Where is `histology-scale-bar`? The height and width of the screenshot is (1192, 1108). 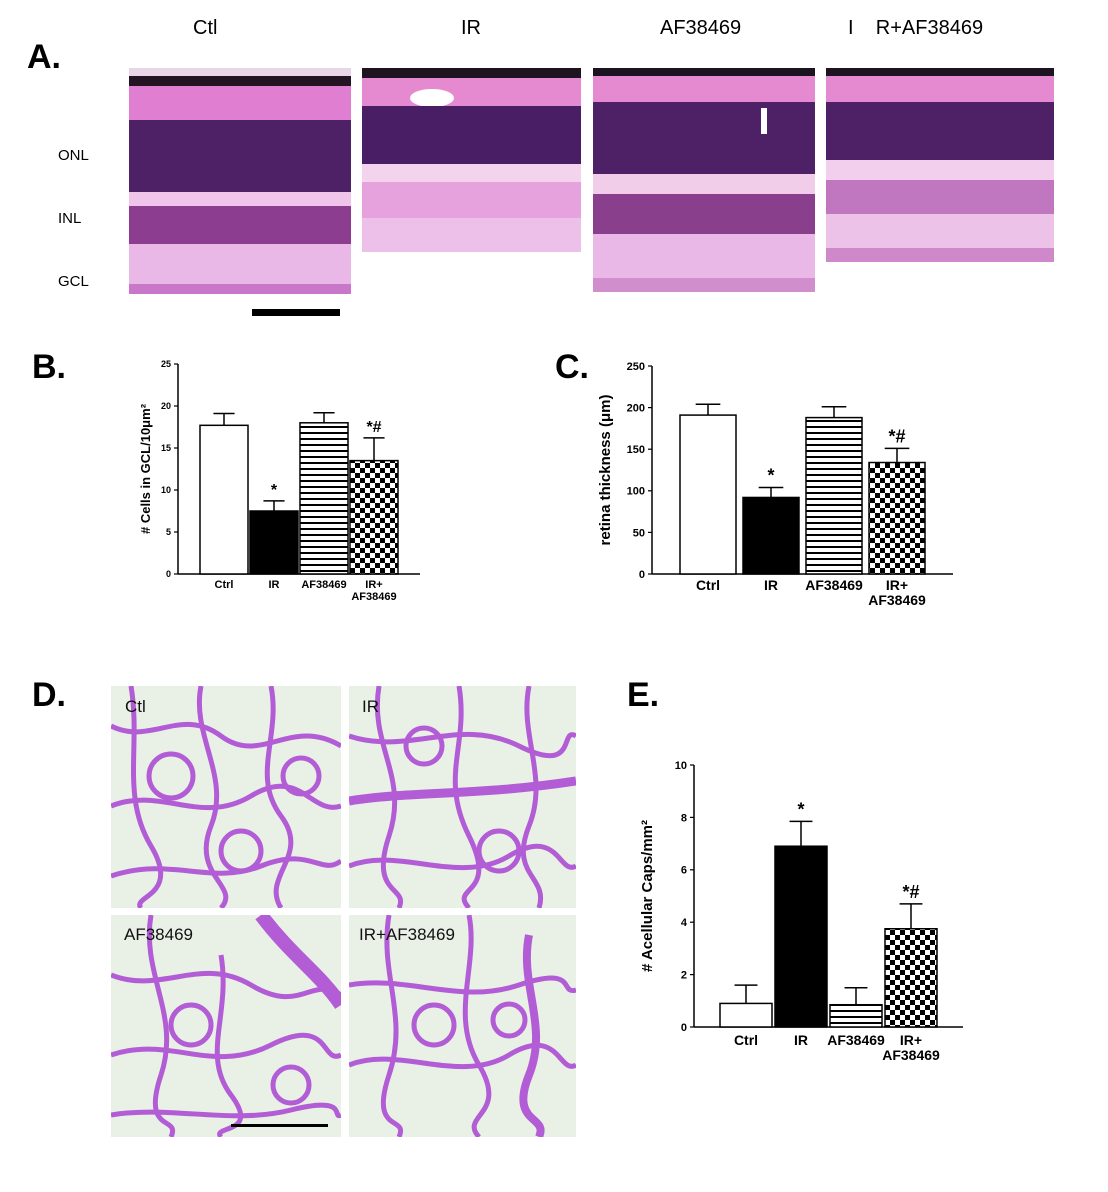
histology-scale-bar is located at coordinates (296, 312).